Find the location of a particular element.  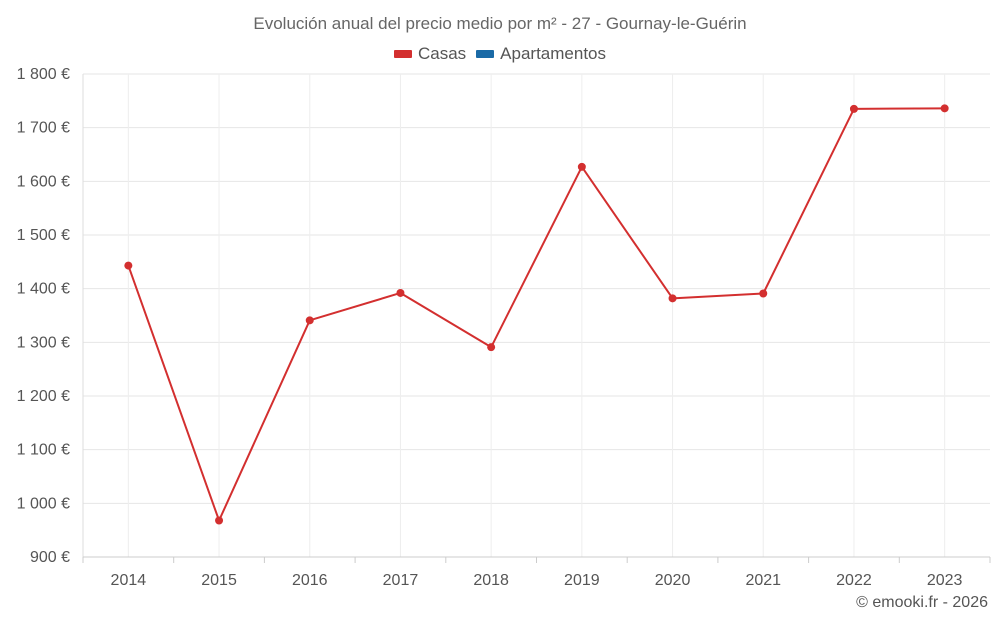

y-tick-label: 1 300 € is located at coordinates (43, 342).